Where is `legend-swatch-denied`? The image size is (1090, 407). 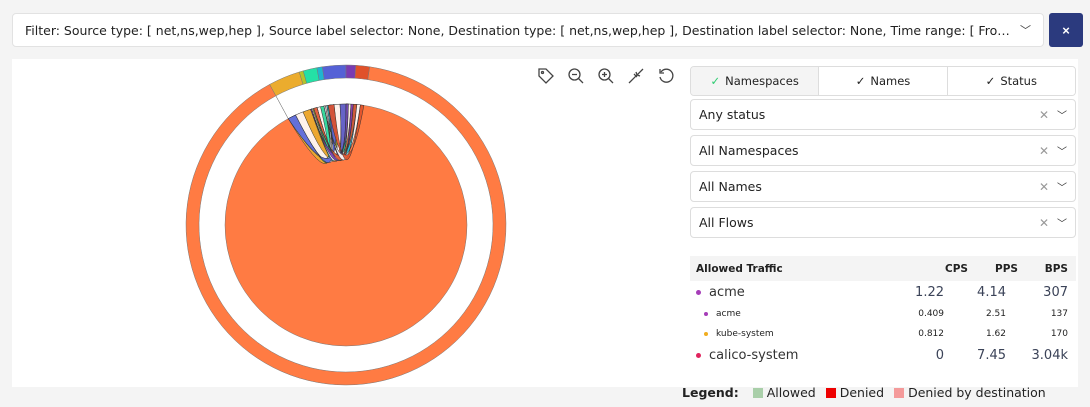 legend-swatch-denied is located at coordinates (830, 392).